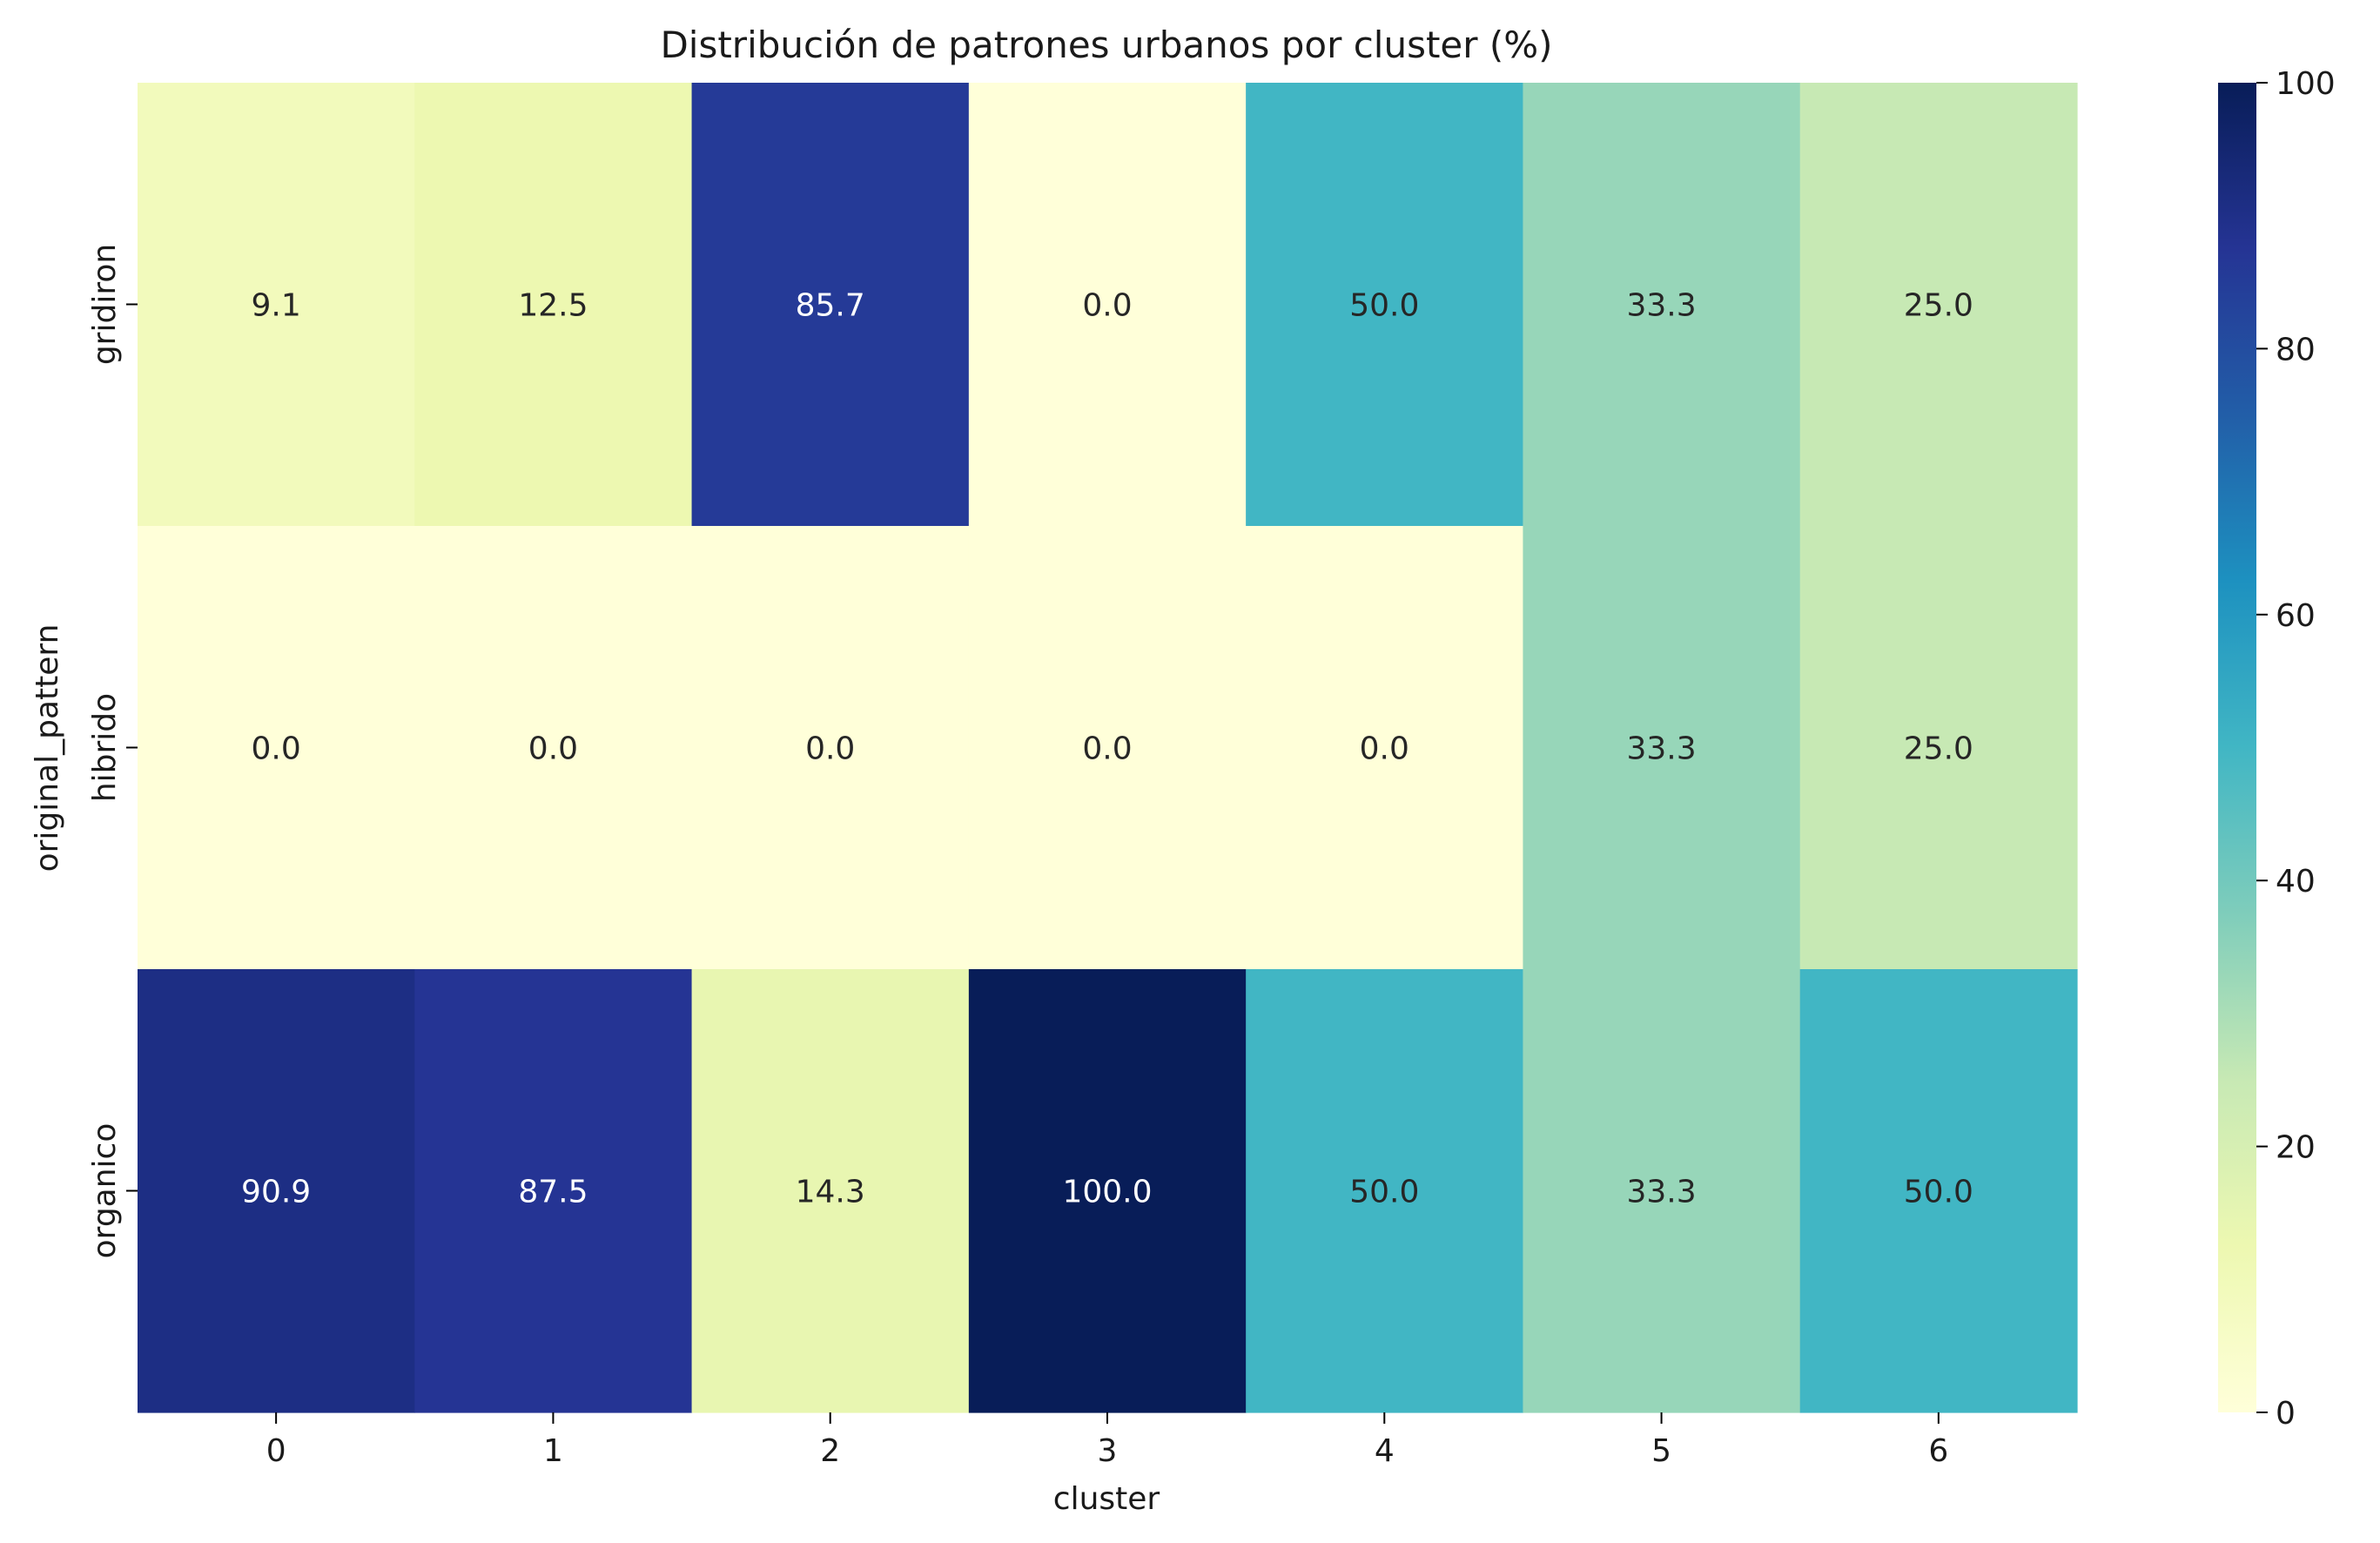 The height and width of the screenshot is (1543, 2380). I want to click on colorbar-tick-label: 100, so click(2306, 84).